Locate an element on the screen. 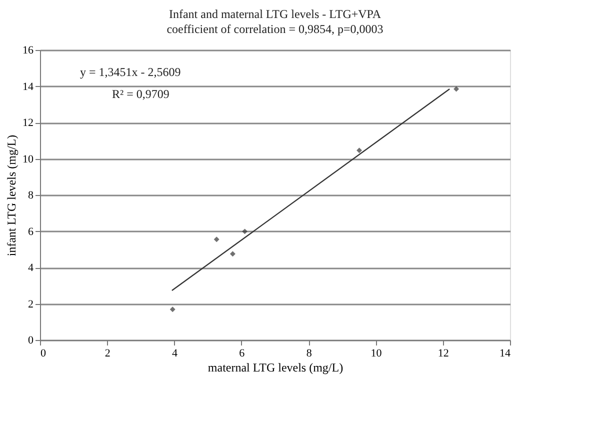 This screenshot has height=426, width=604. x-tick-label: 2 is located at coordinates (107, 354).